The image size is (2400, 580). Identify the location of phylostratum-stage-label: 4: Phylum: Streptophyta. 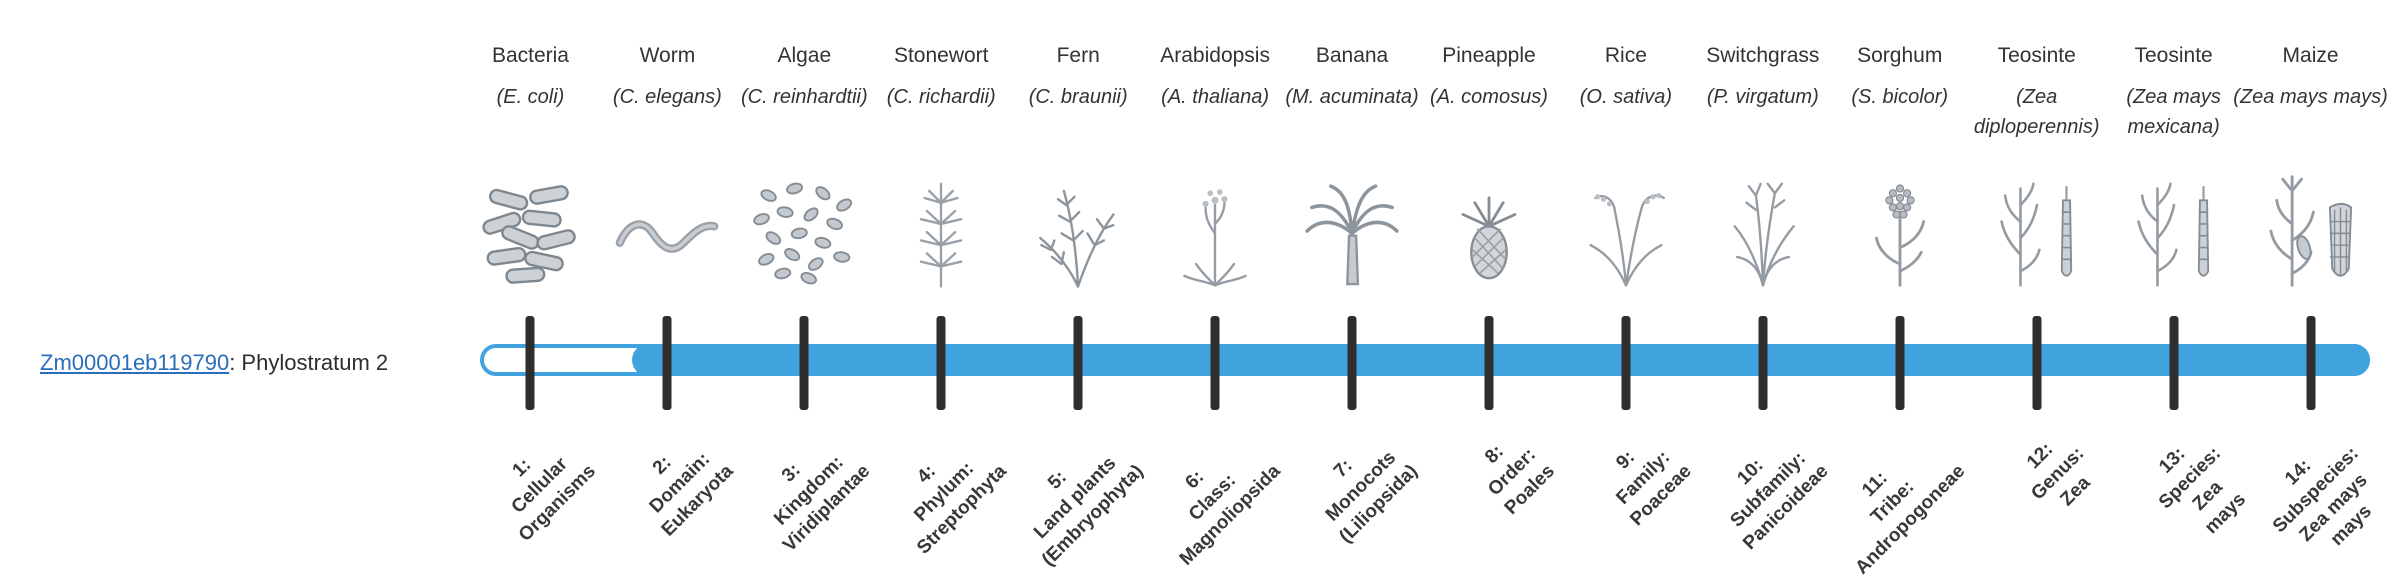
(960, 508).